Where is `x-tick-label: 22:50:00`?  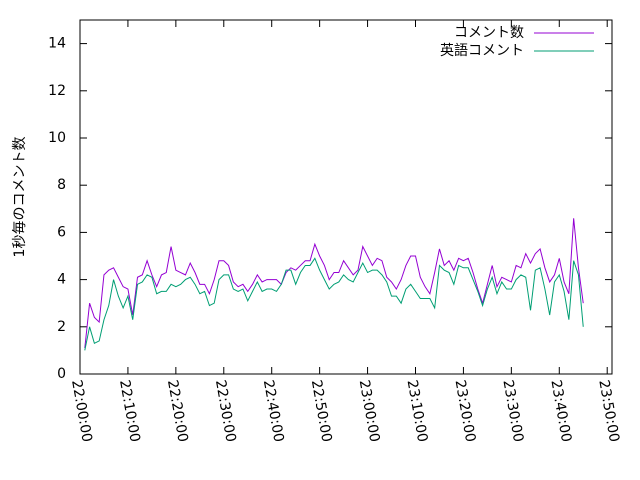 x-tick-label: 22:50:00 is located at coordinates (321, 411).